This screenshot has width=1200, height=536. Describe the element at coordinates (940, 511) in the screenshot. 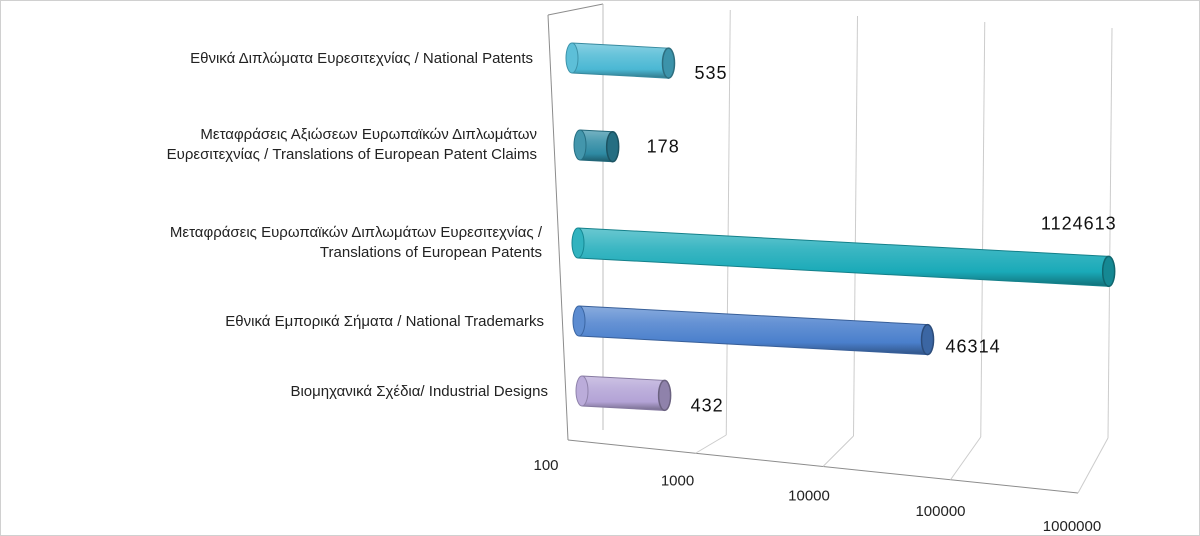

I see `x-tick-label: 100000` at that location.